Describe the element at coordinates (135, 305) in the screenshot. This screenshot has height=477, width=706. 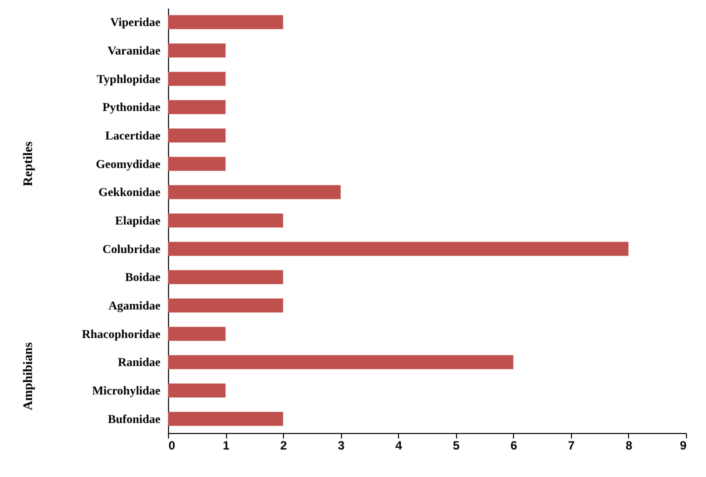
I see `y-tick-label: Agamidae` at that location.